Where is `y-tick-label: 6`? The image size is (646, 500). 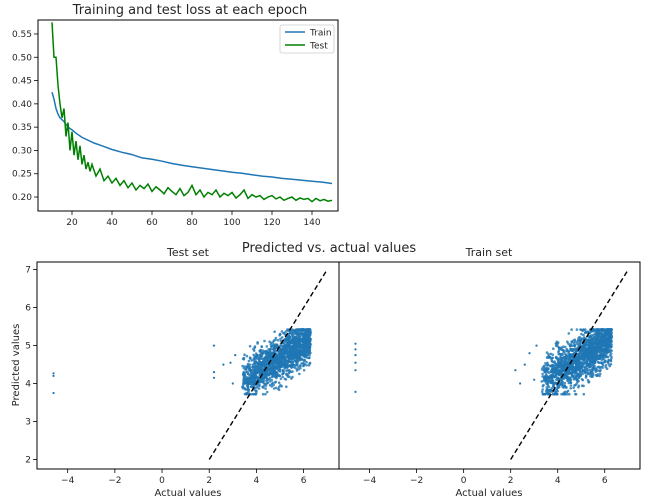
y-tick-label: 6 is located at coordinates (28, 309).